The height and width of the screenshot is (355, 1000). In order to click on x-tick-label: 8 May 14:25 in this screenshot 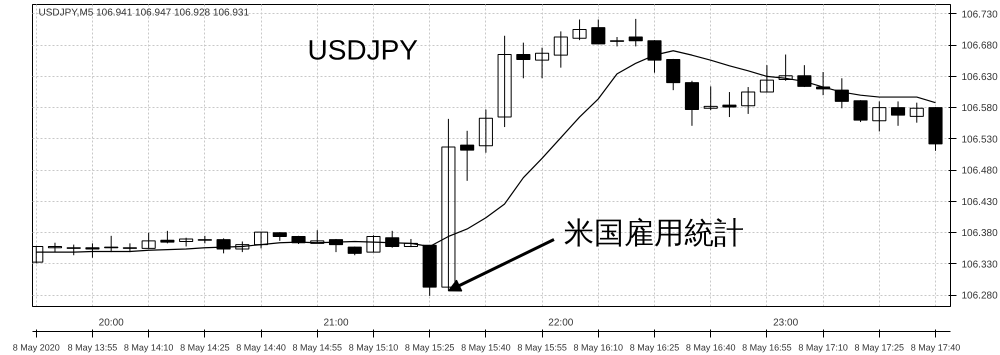, I will do `click(205, 347)`.